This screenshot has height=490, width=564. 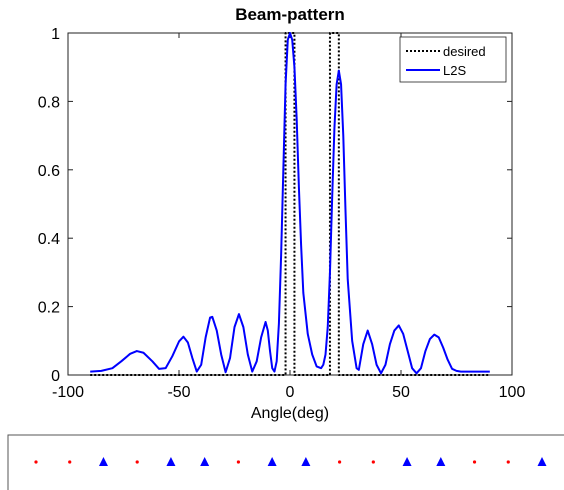 I want to click on x-axis-label: Angle(deg), so click(x=290, y=413).